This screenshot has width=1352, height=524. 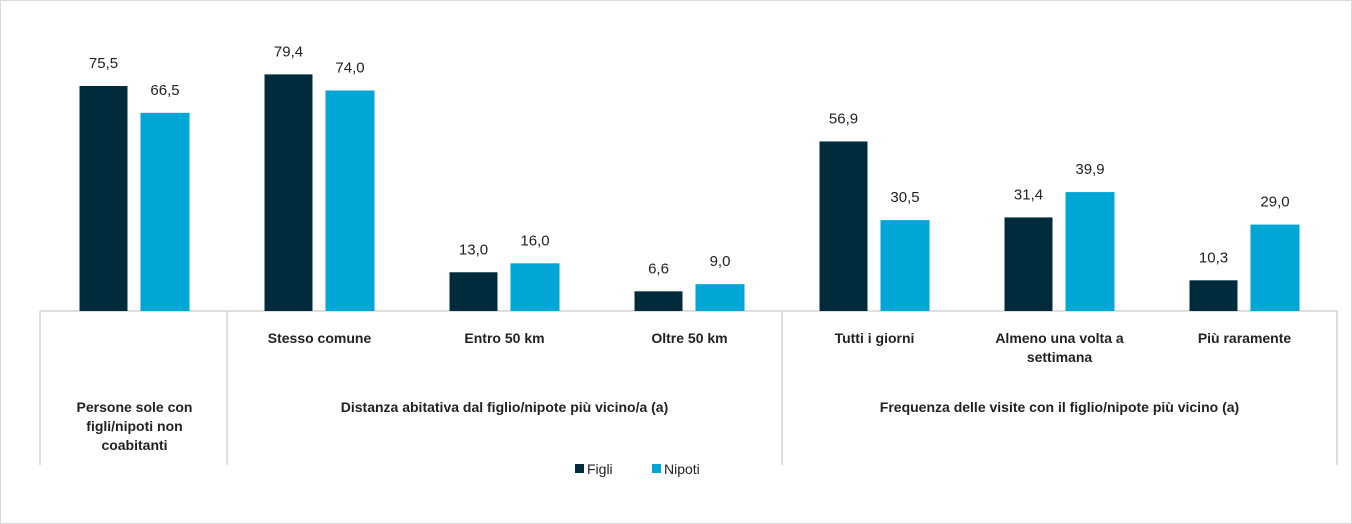 What do you see at coordinates (904, 197) in the screenshot?
I see `value-label: 30,5` at bounding box center [904, 197].